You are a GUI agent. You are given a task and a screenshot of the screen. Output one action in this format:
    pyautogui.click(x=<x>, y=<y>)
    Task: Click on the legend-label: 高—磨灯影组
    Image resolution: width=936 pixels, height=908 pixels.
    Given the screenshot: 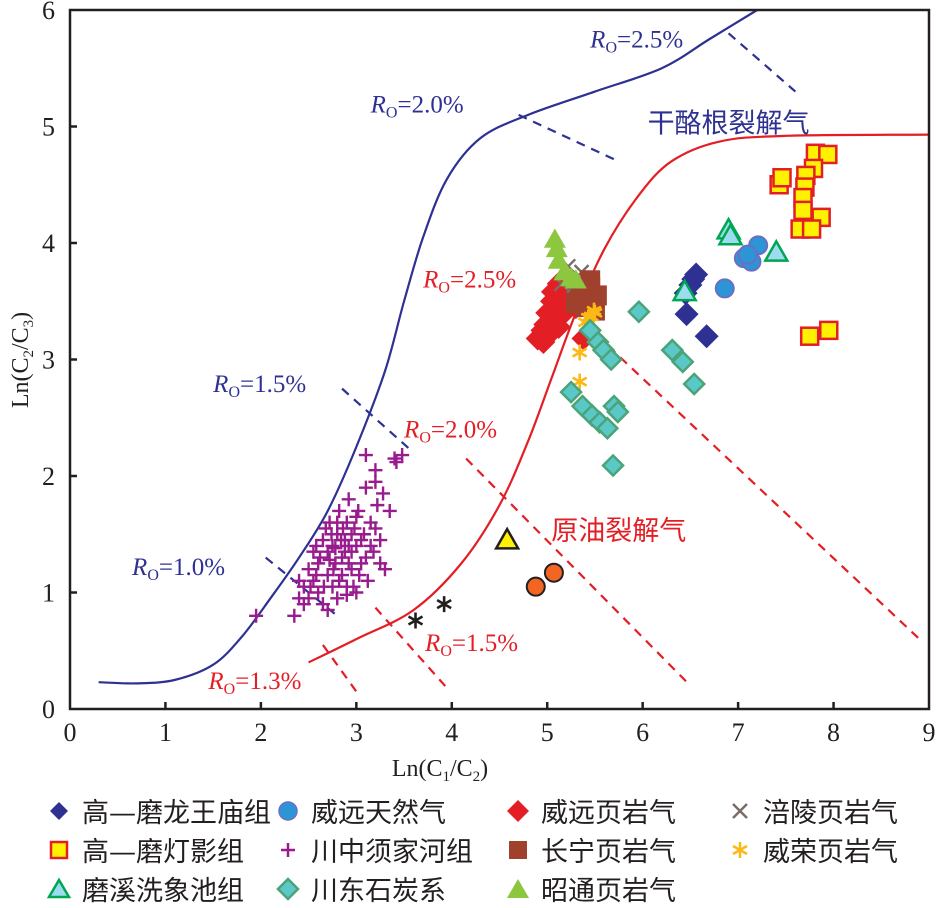 What is the action you would take?
    pyautogui.click(x=163, y=852)
    